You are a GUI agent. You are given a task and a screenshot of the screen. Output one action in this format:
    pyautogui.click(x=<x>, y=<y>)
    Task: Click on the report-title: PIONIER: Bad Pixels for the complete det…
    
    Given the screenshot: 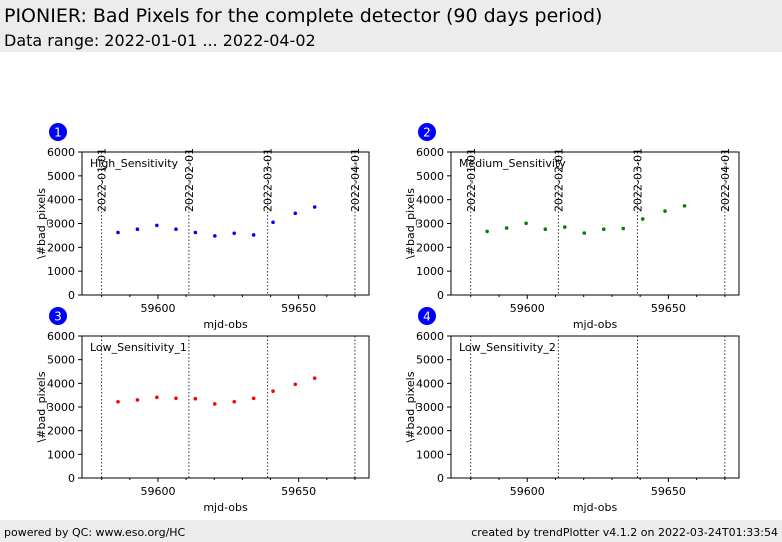 What is the action you would take?
    pyautogui.click(x=303, y=16)
    